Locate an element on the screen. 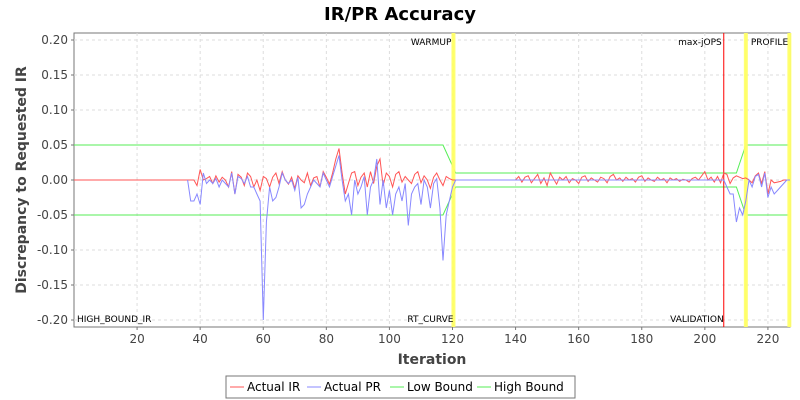 The image size is (800, 400). y-tick-label: -0.05 is located at coordinates (52, 215).